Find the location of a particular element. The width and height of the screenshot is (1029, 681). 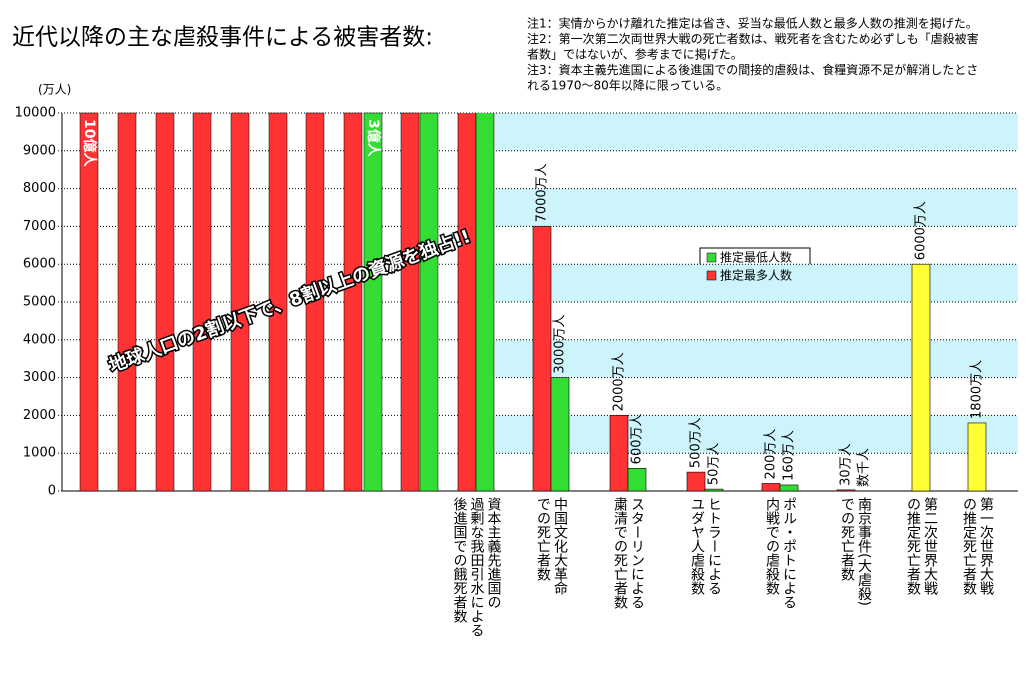

value-label: 数千人 is located at coordinates (864, 467).